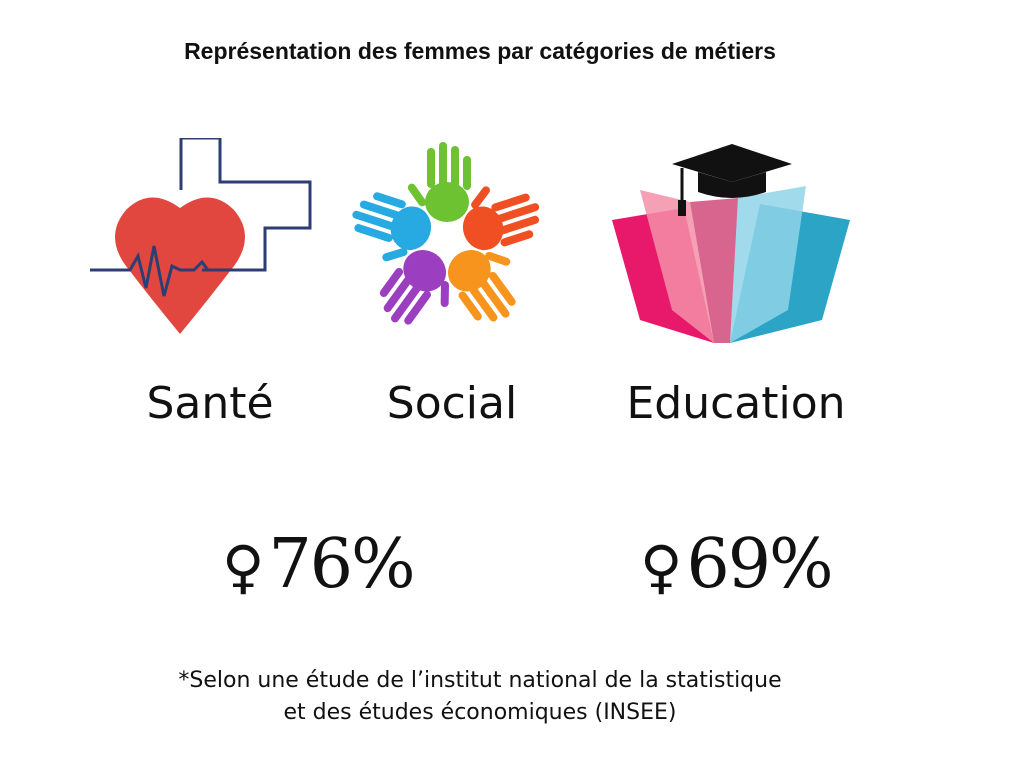 Image resolution: width=1024 pixels, height=771 pixels. I want to click on book-graduation-cap-icon, so click(731, 243).